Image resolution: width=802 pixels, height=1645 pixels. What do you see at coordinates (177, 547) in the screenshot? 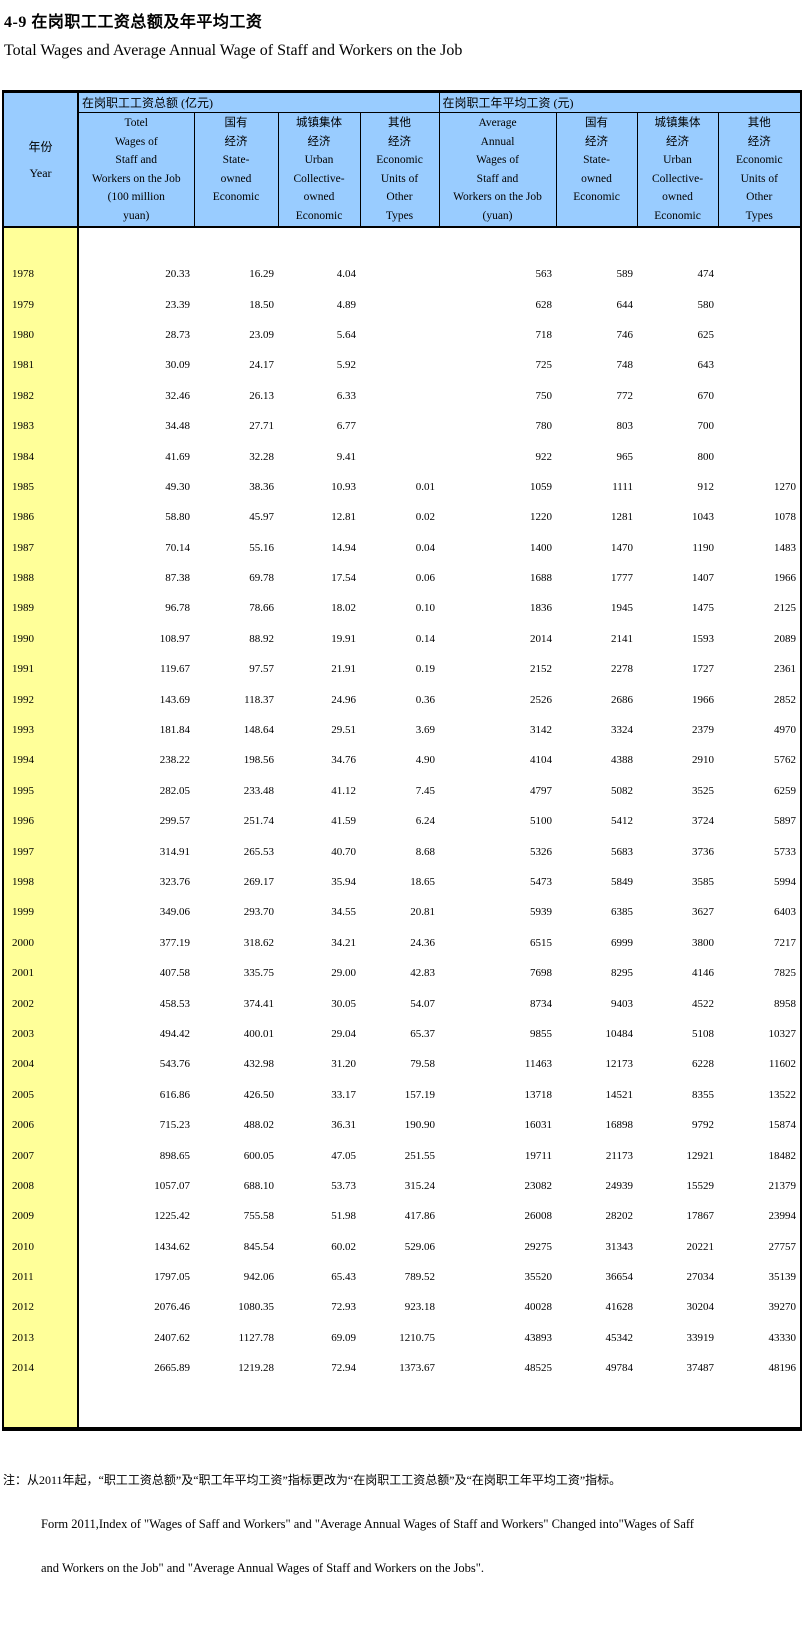
I see `value-cell: 70.14` at bounding box center [177, 547].